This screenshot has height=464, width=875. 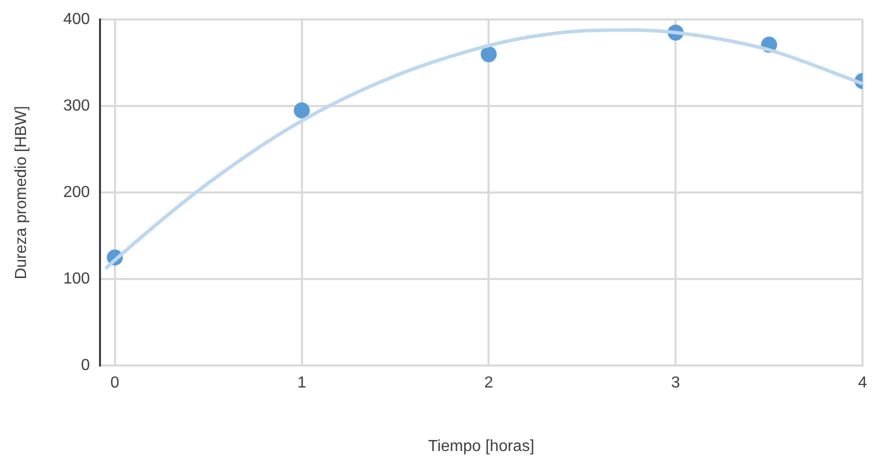 I want to click on y-tick-label: 300, so click(x=76, y=106).